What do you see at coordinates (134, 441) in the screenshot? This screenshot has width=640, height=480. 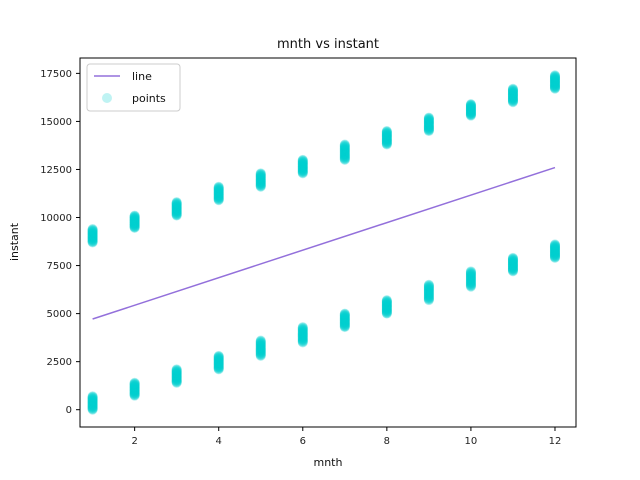 I see `x-tick-label: 2` at bounding box center [134, 441].